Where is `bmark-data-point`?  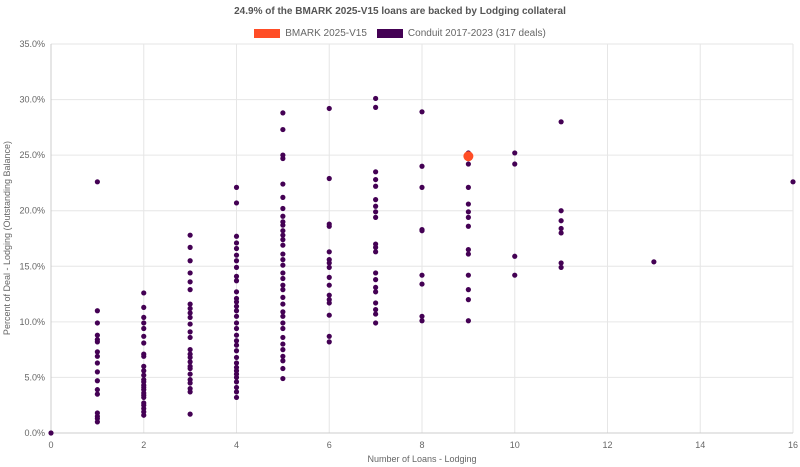
bmark-data-point is located at coordinates (468, 156).